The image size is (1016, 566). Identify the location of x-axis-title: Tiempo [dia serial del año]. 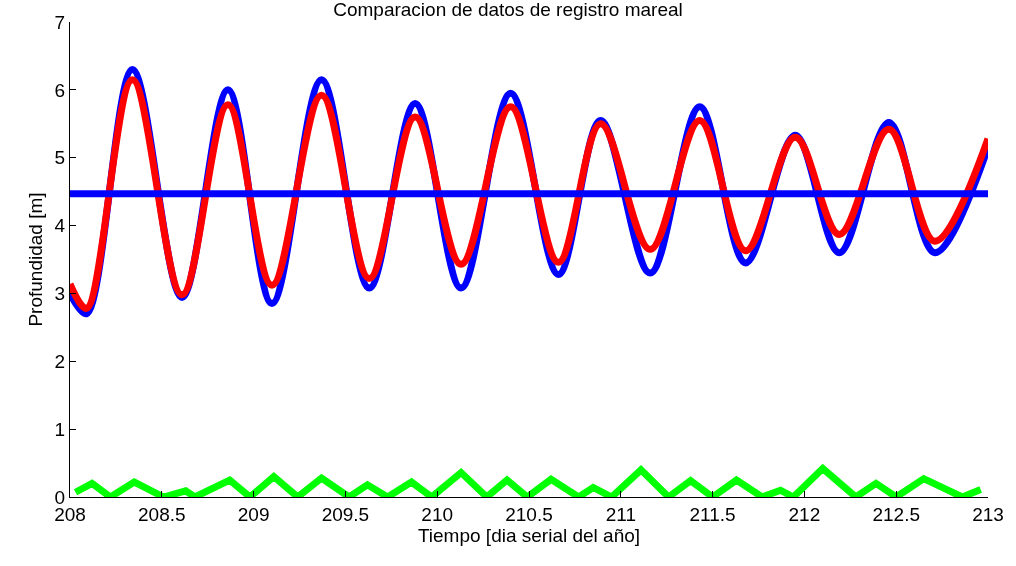
(529, 535).